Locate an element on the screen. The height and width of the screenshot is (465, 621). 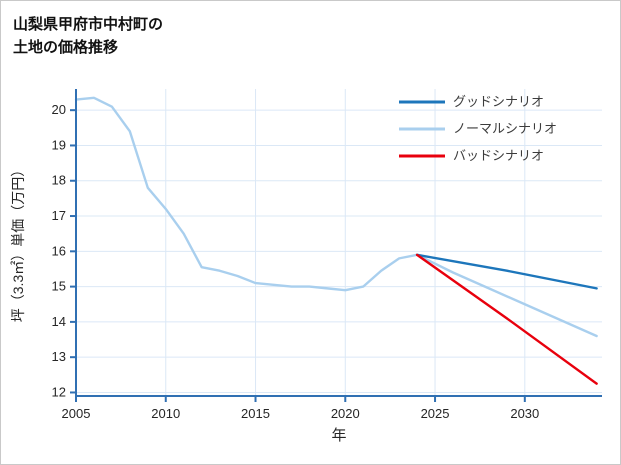
chart-title-line2: 土地の価格推移 is located at coordinates (66, 47).